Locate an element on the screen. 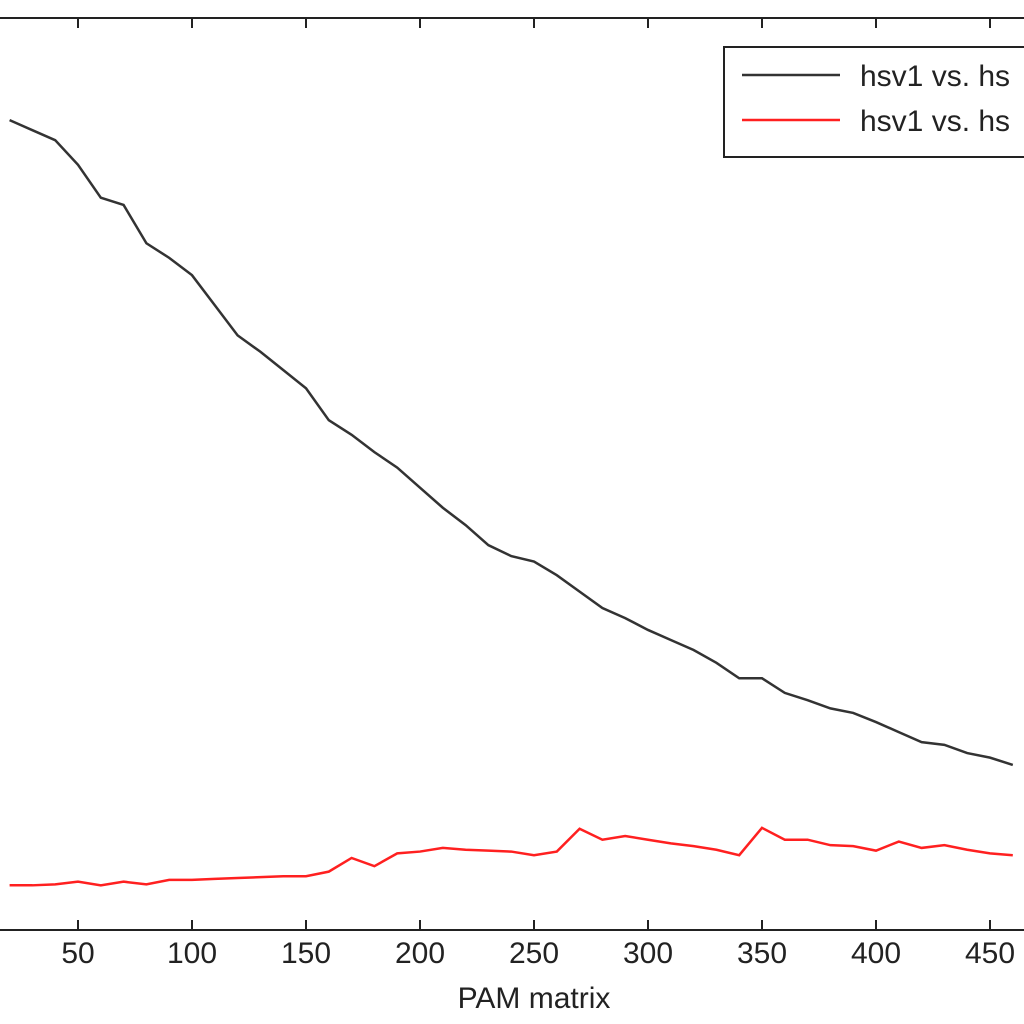 The height and width of the screenshot is (1024, 1024). x-tick-label: 200 is located at coordinates (420, 953).